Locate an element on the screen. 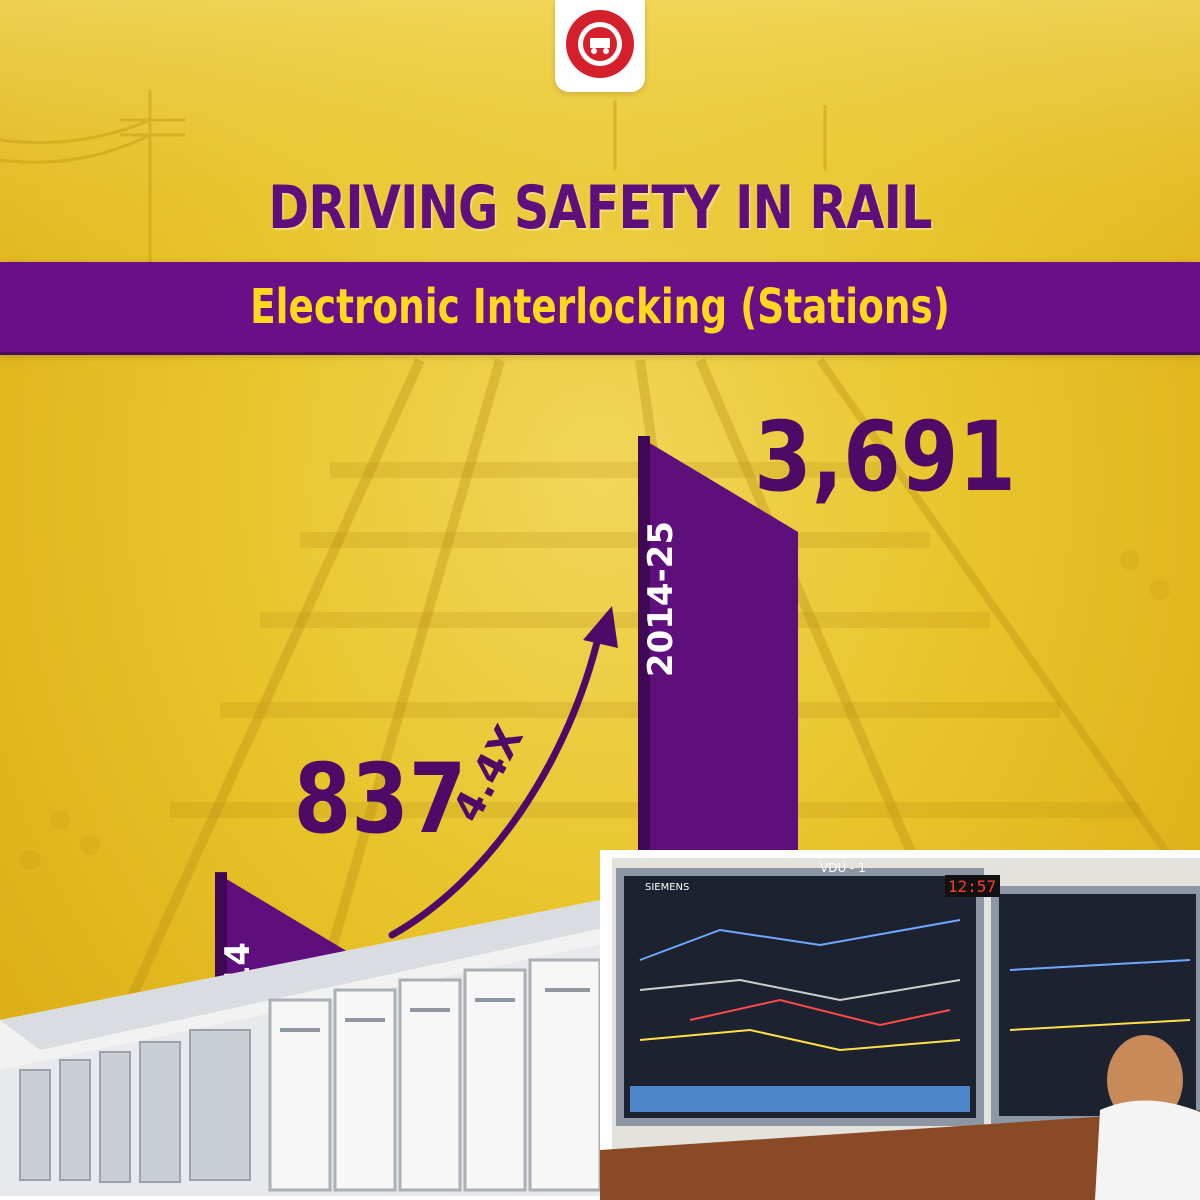 The image size is (1200, 1200). interlocking-equipment-photo is located at coordinates (330, 1050).